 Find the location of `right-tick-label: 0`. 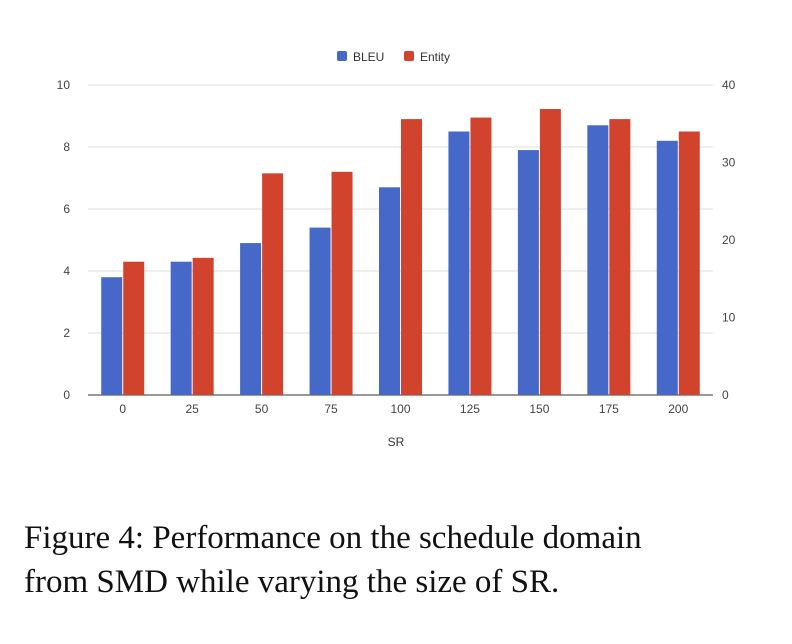

right-tick-label: 0 is located at coordinates (725, 395).